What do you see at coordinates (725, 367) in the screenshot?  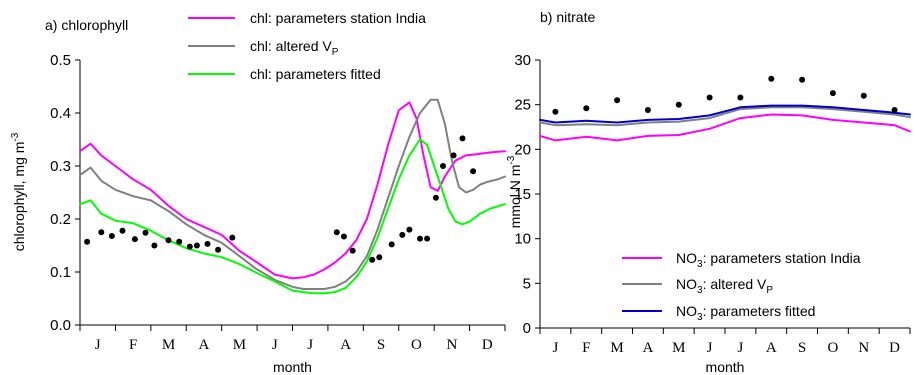 I see `panel-b-x-label: month` at bounding box center [725, 367].